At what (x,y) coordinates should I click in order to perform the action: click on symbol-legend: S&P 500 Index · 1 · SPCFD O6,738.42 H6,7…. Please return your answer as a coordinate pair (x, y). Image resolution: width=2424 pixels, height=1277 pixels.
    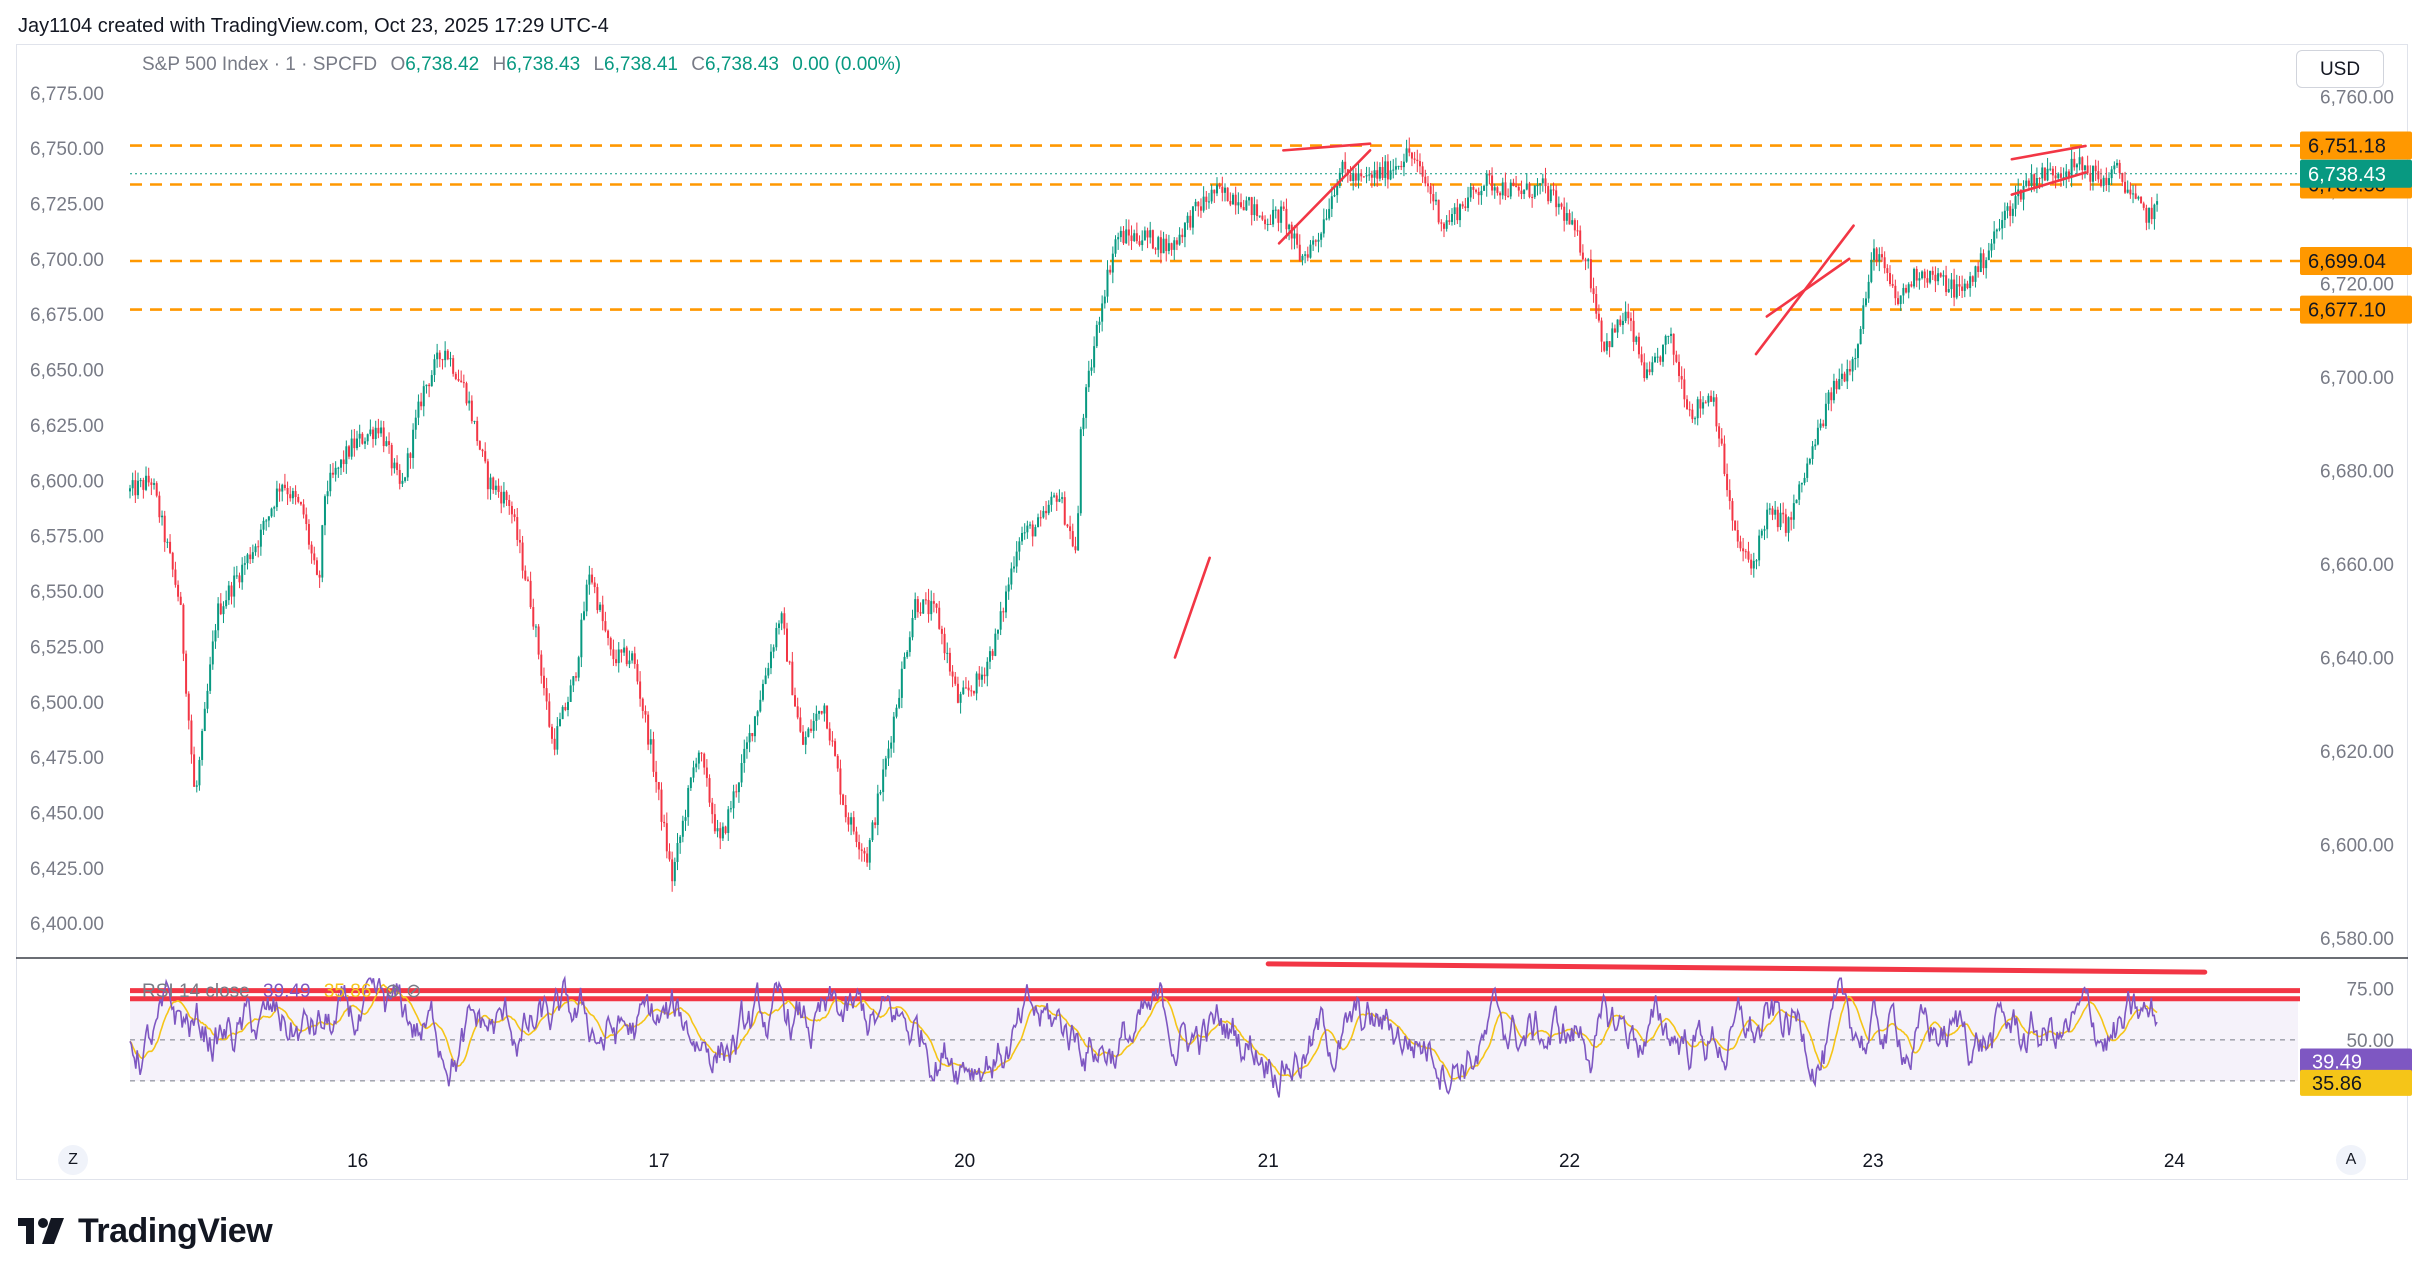
    Looking at the image, I should click on (521, 65).